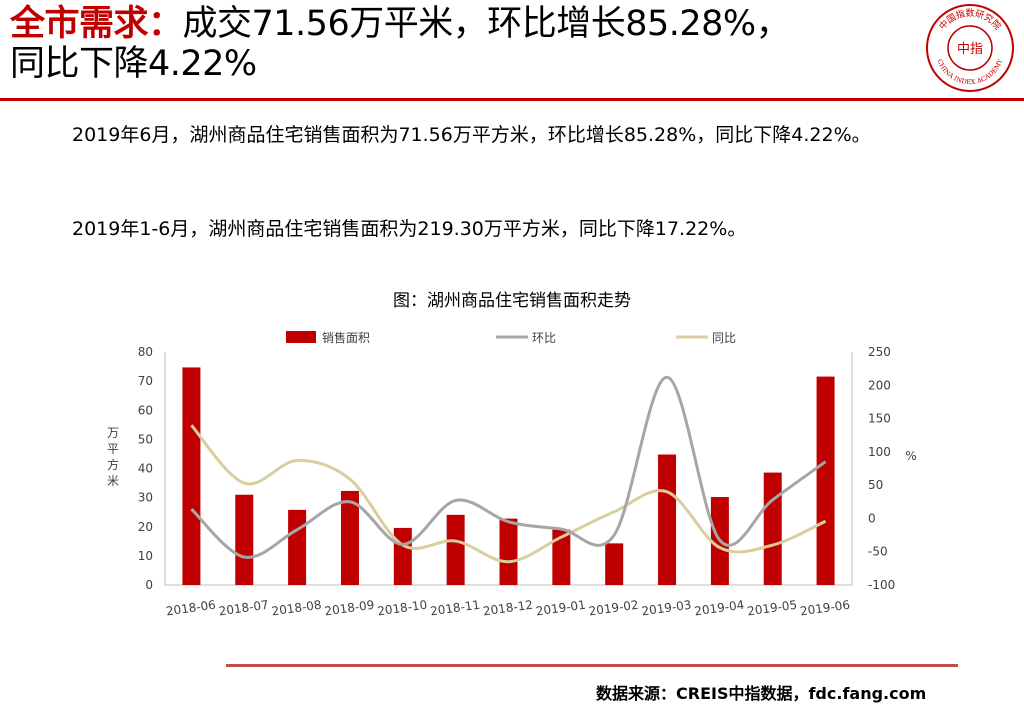 Image resolution: width=1024 pixels, height=709 pixels. I want to click on chart-title: 图：湖州商品住宅销售面积走势, so click(512, 301).